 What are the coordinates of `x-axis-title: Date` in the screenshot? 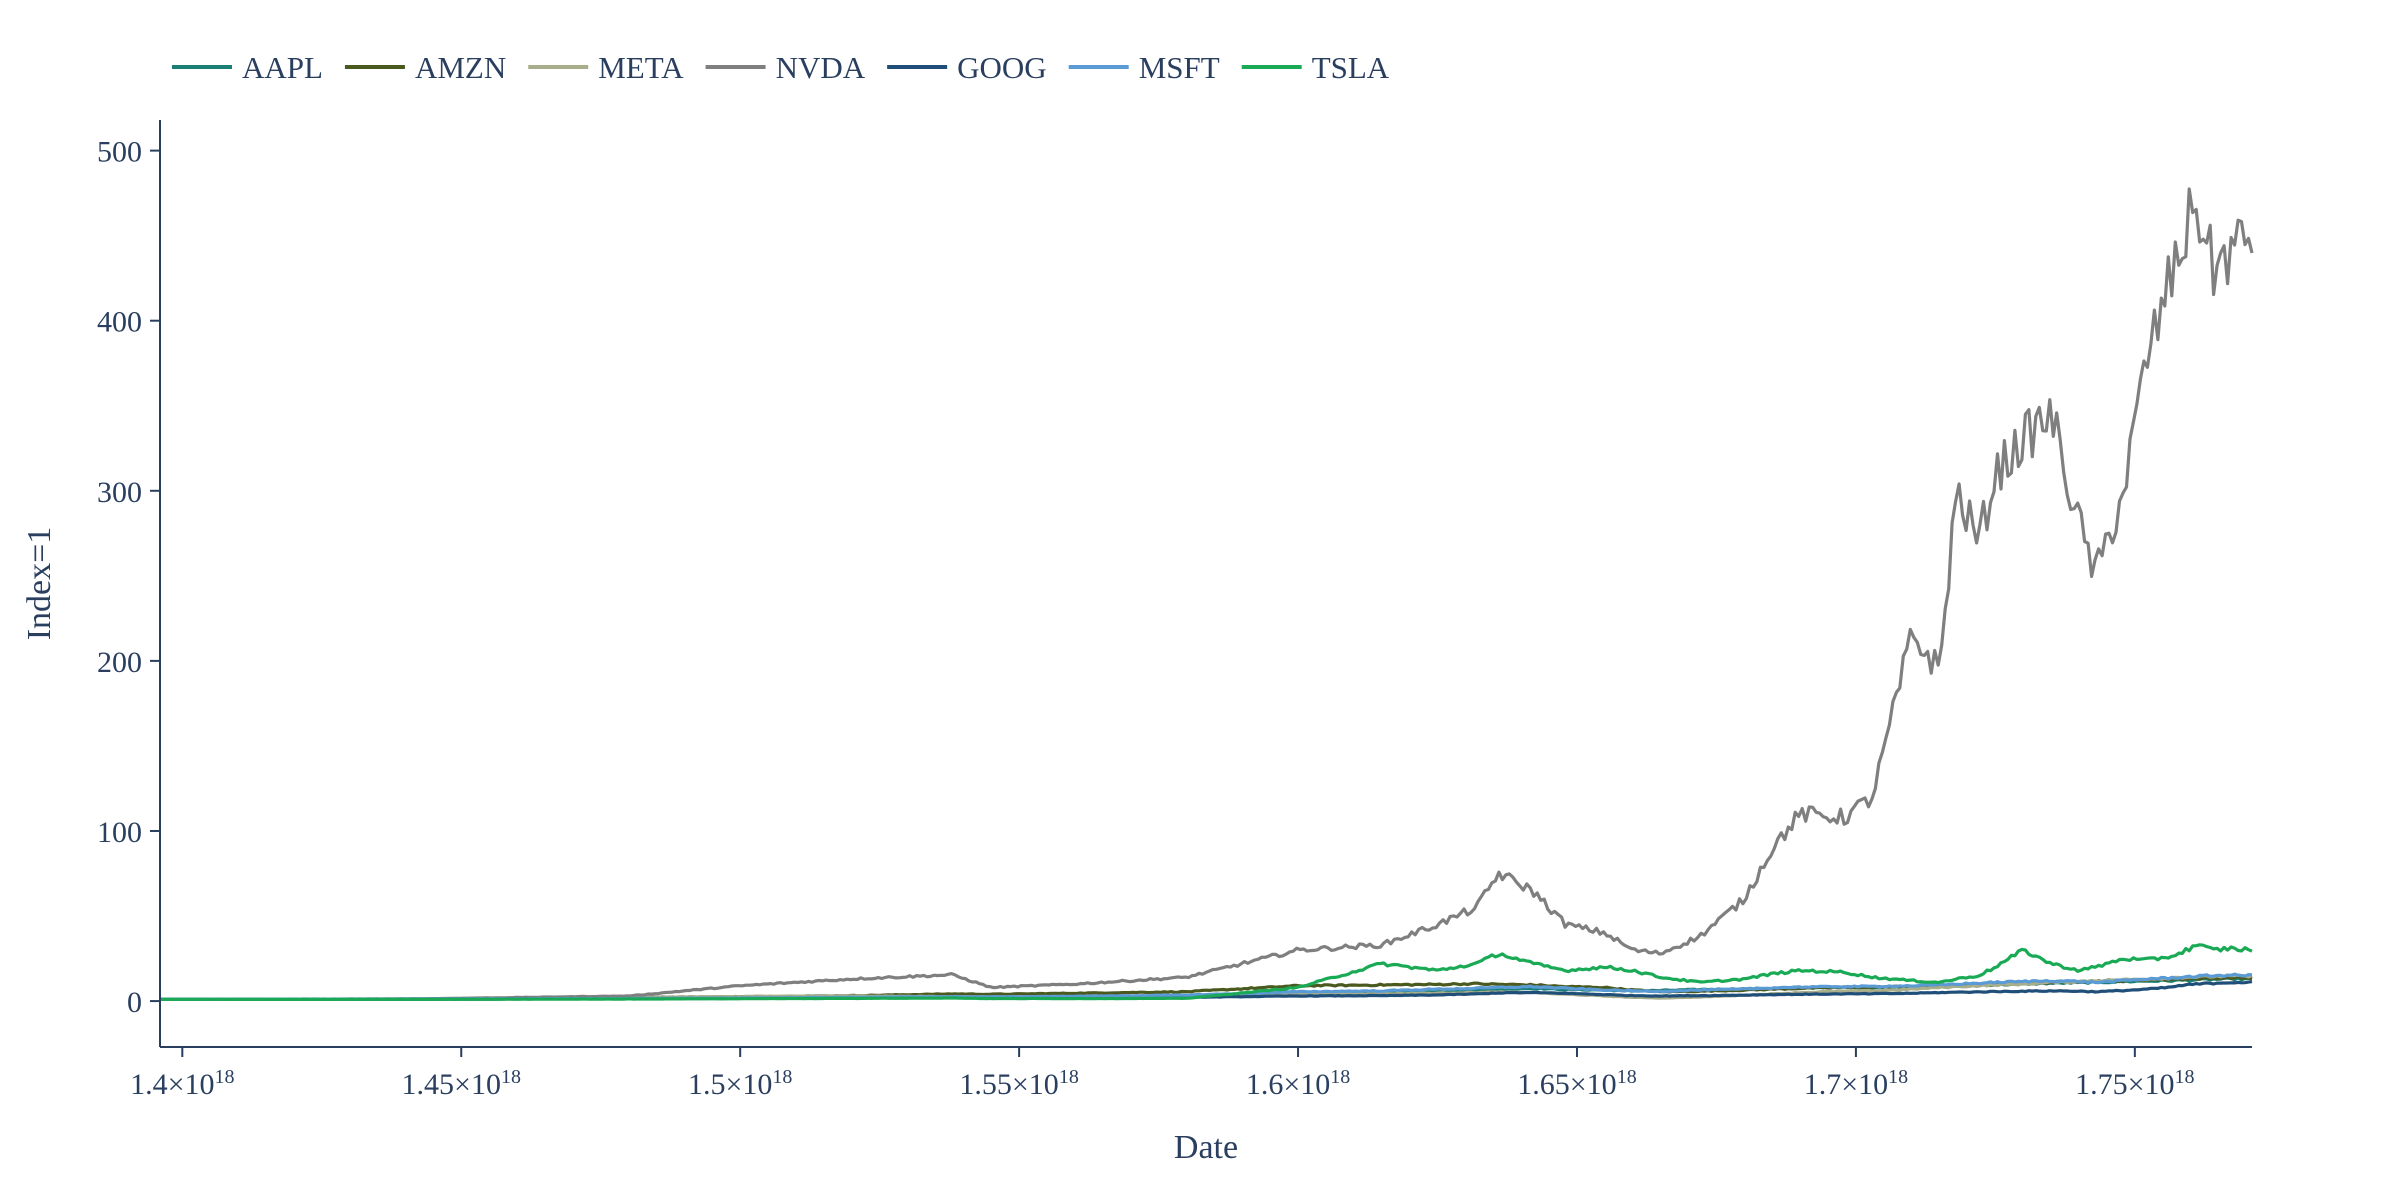 It's located at (1206, 1147).